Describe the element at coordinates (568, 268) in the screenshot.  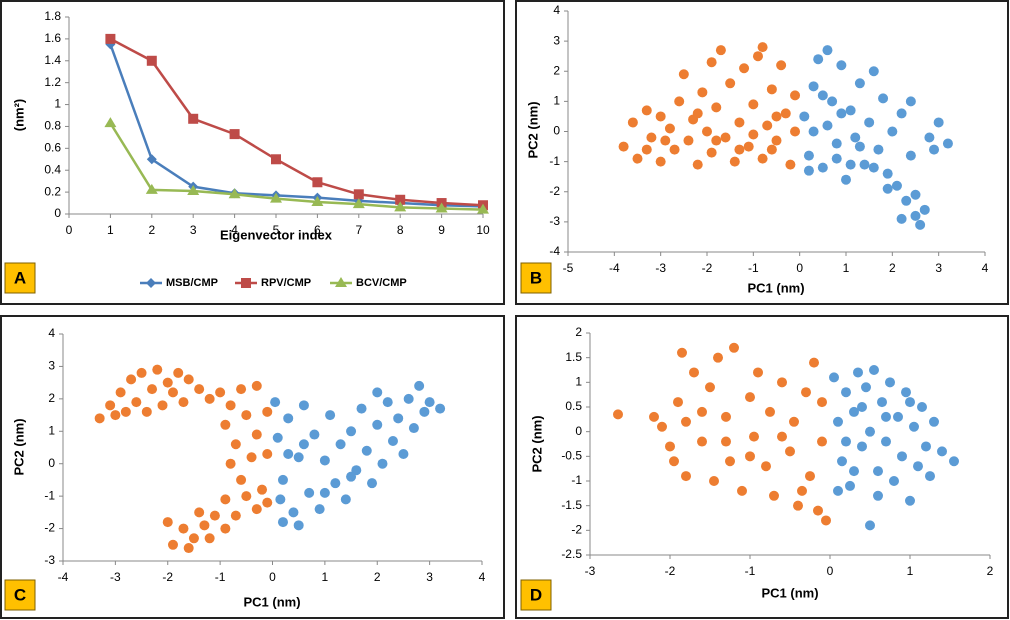
I see `x-tick-label: -5` at that location.